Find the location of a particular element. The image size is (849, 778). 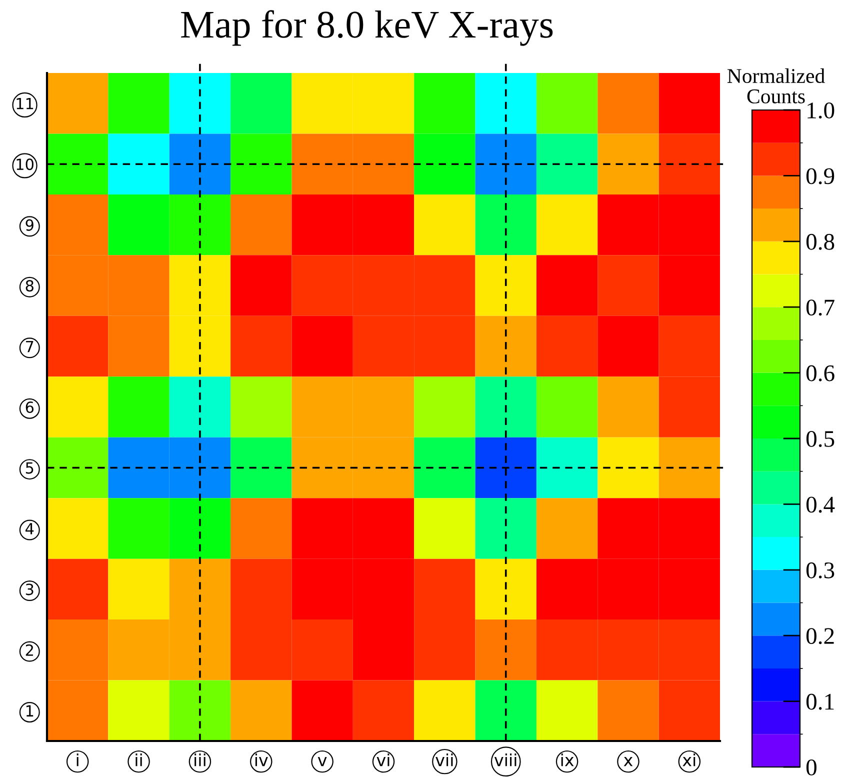

color-bar-label: 0.8 is located at coordinates (820, 242).